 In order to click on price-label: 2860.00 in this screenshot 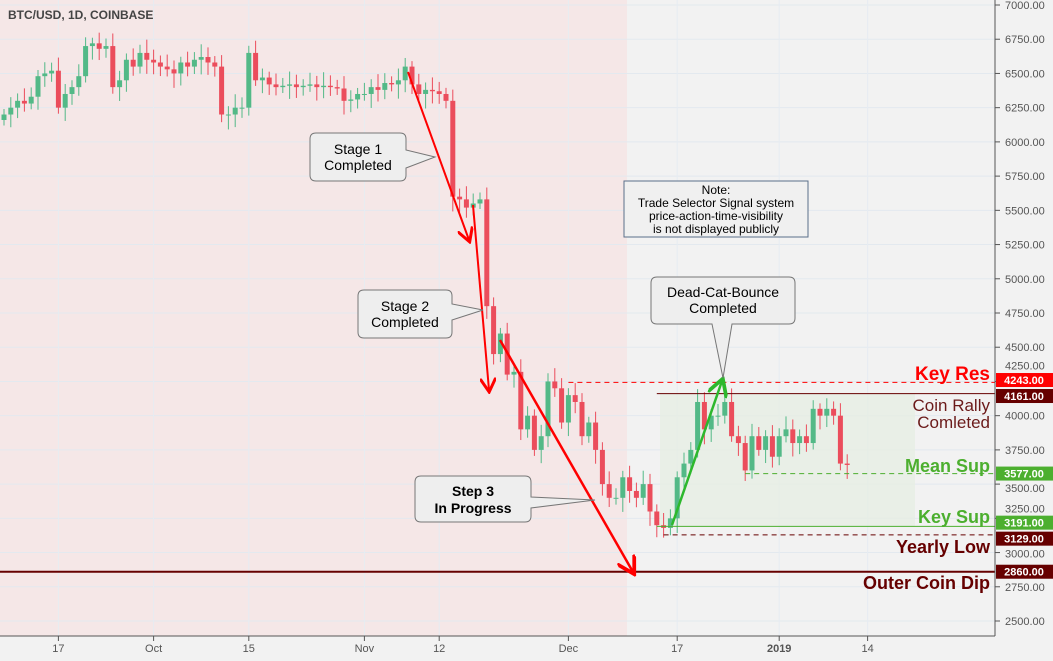, I will do `click(1024, 573)`.